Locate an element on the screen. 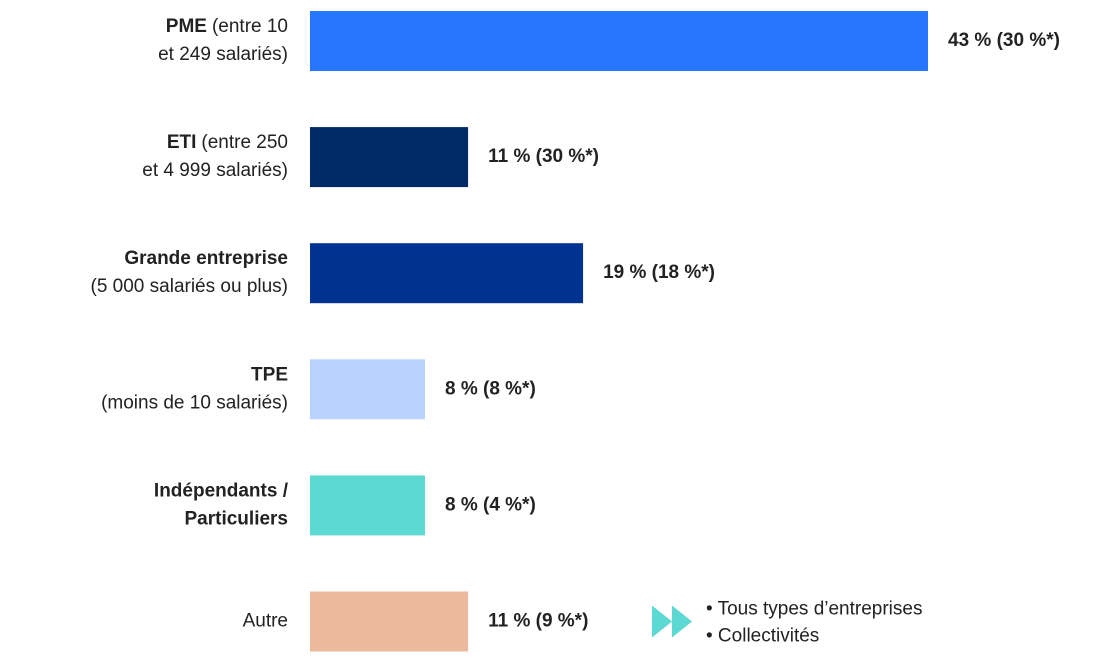 This screenshot has height=658, width=1110. category-label: (5 000 salariés ou plus) is located at coordinates (190, 286).